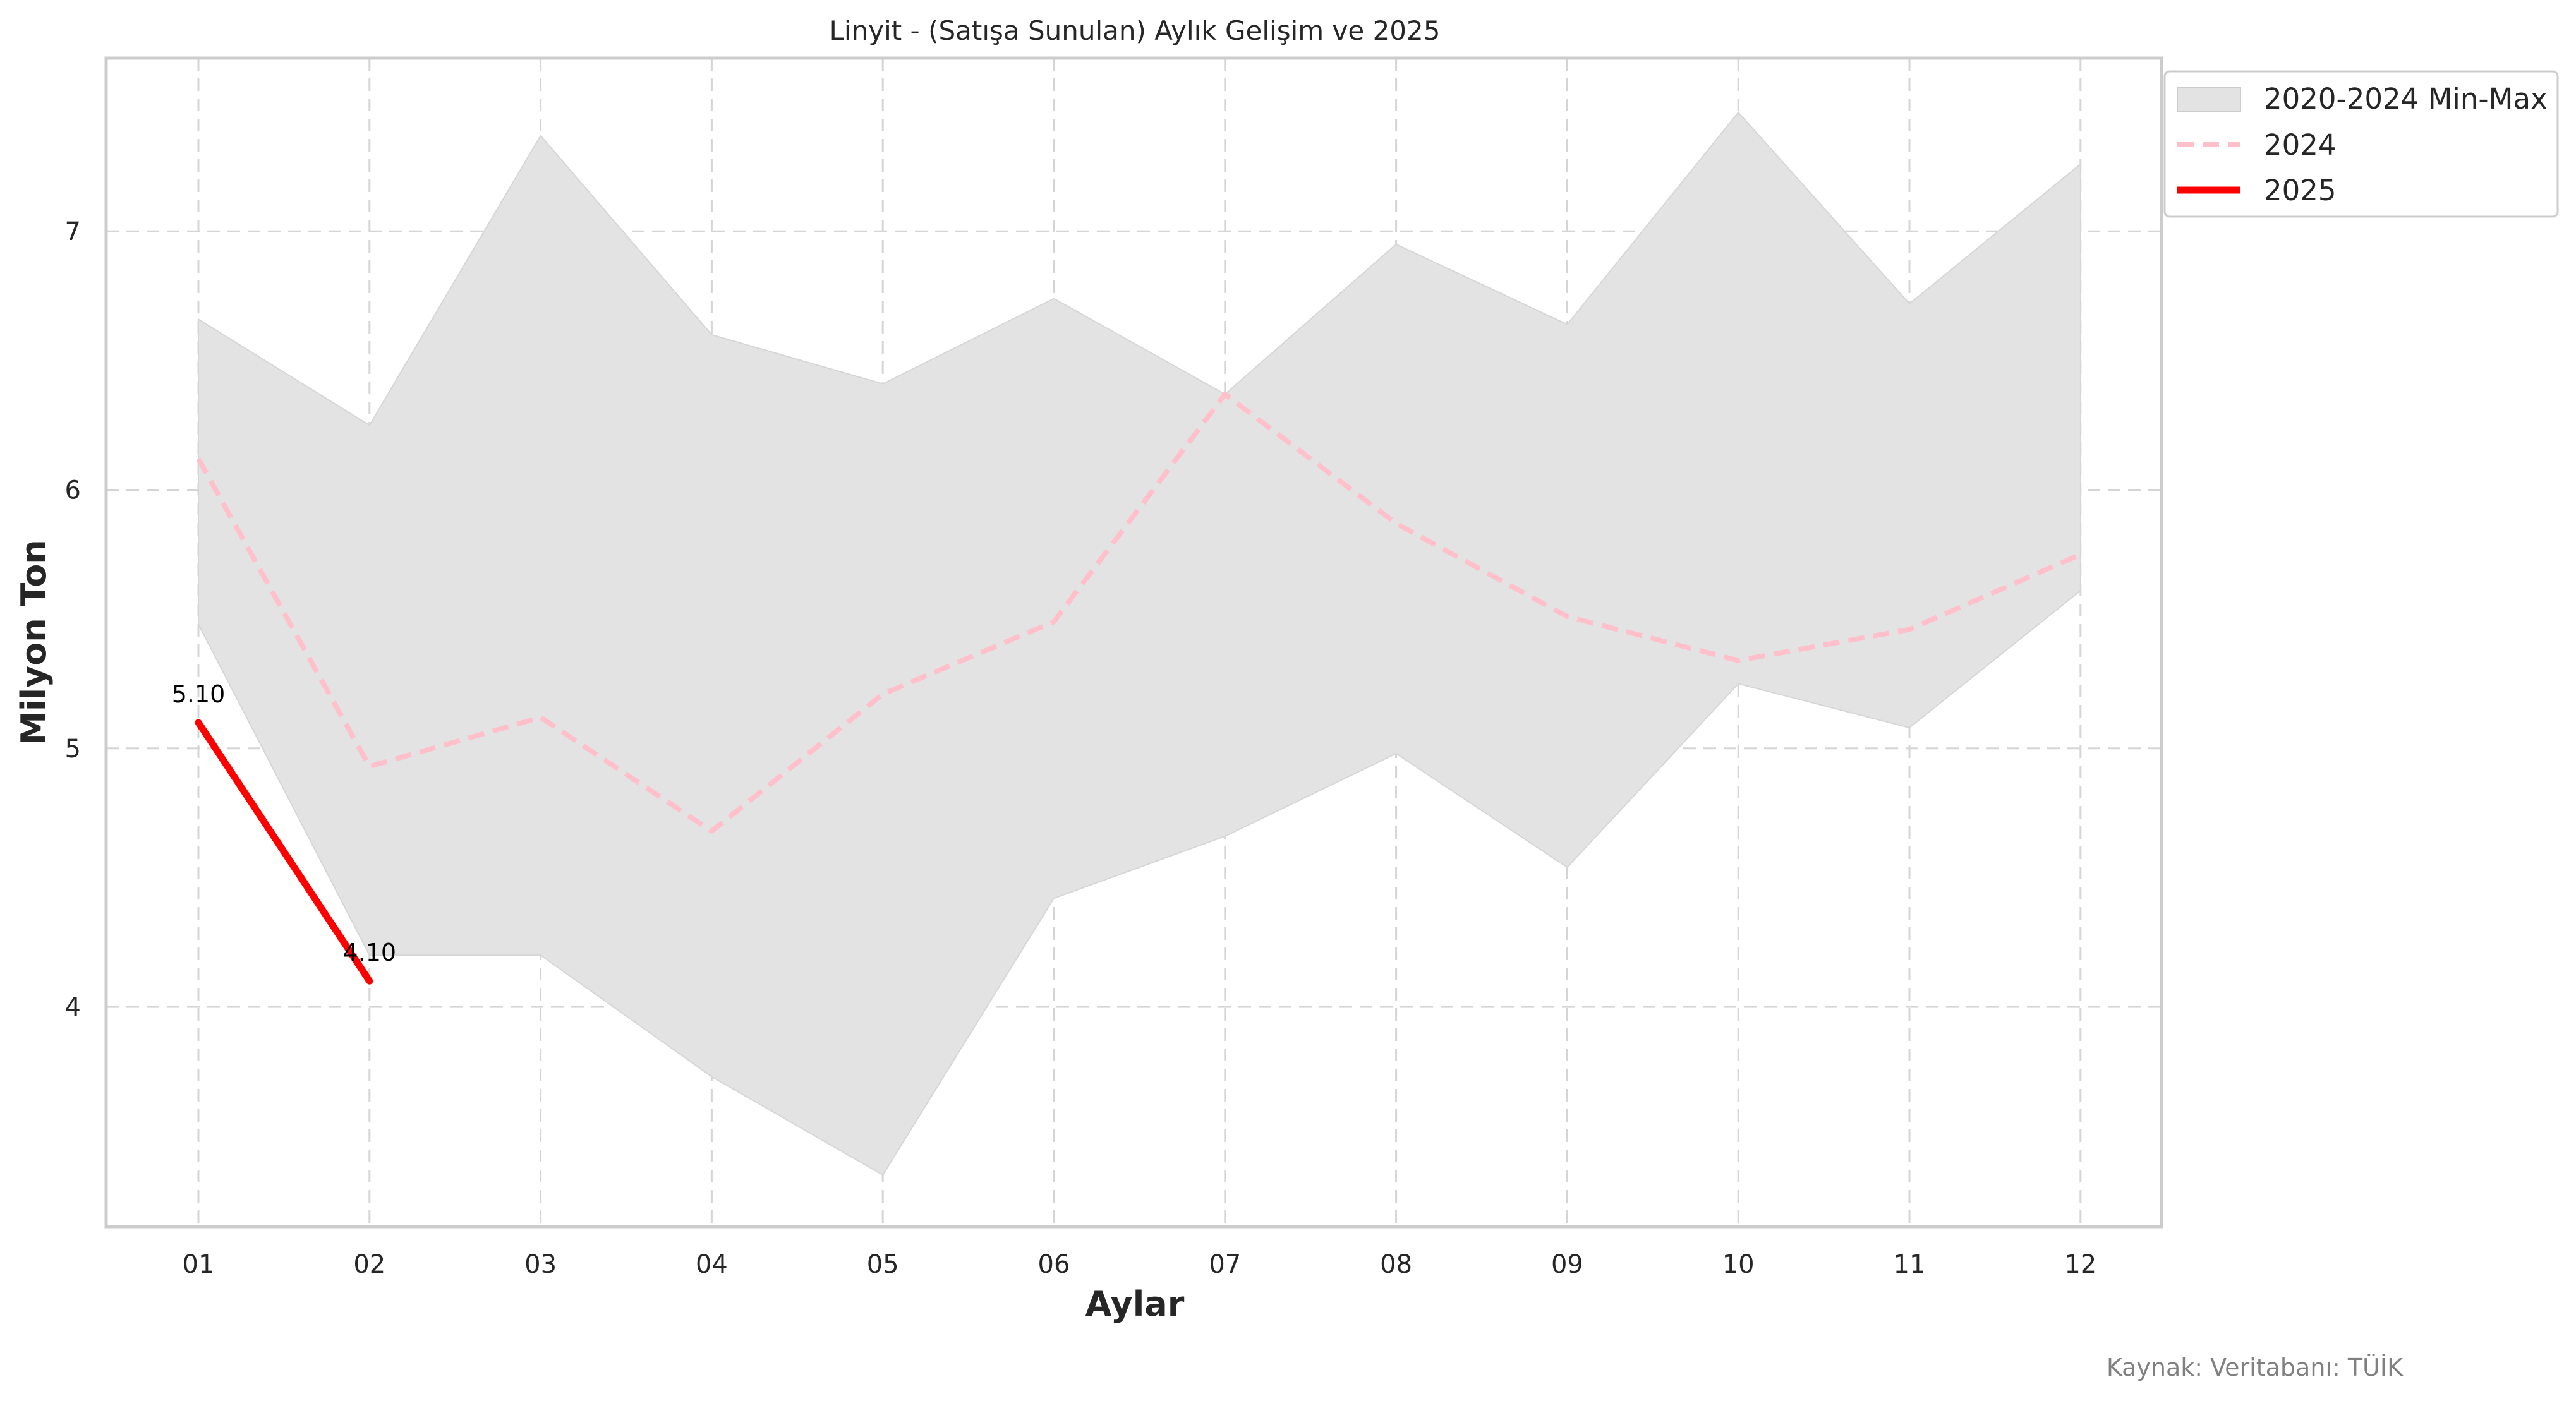 The width and height of the screenshot is (2576, 1401). I want to click on x-tick-label: 06, so click(1054, 1265).